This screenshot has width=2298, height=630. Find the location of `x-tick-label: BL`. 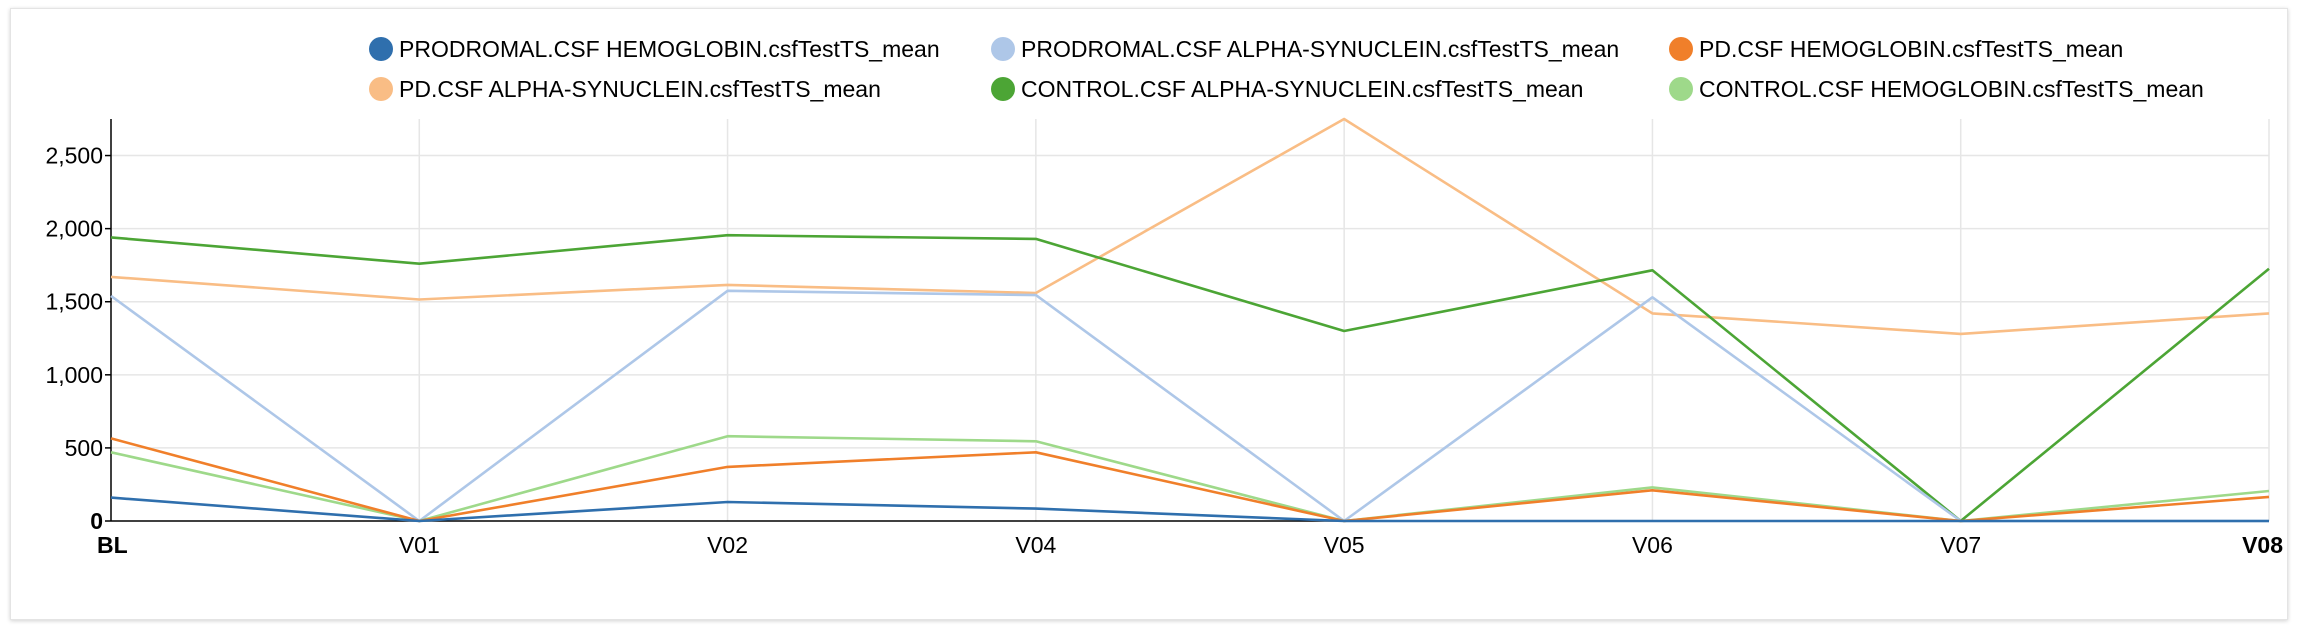

x-tick-label: BL is located at coordinates (112, 545).